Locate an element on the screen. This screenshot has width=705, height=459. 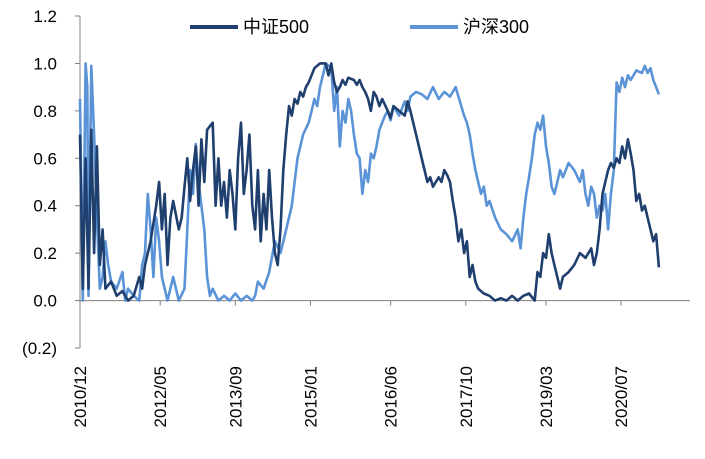
x-tick-label: 2015/01 is located at coordinates (310, 396).